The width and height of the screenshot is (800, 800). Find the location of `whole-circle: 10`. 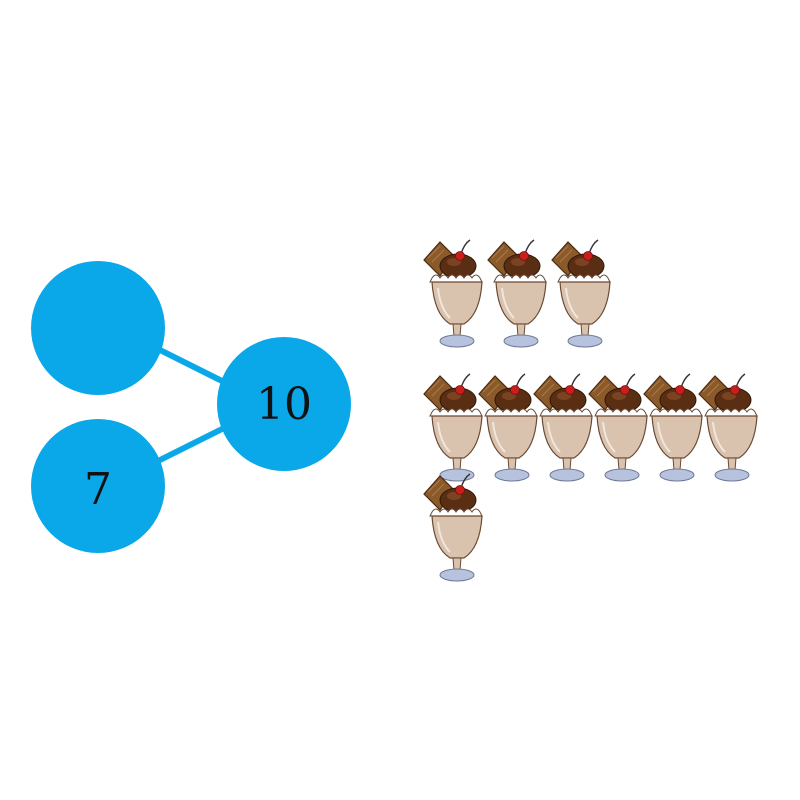

whole-circle: 10 is located at coordinates (284, 404).